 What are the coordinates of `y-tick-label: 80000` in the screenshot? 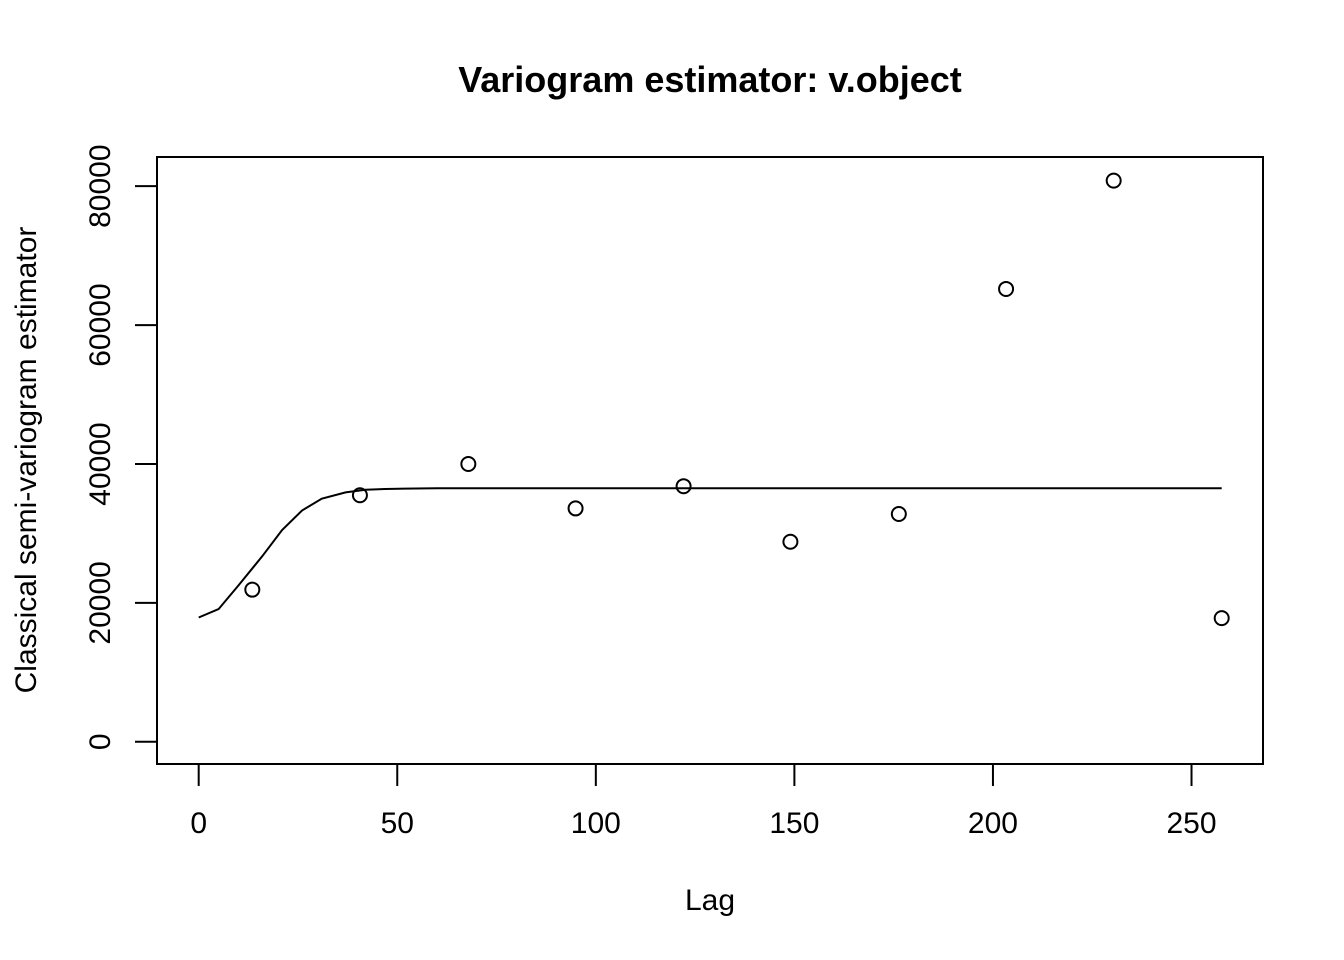 It's located at (100, 185).